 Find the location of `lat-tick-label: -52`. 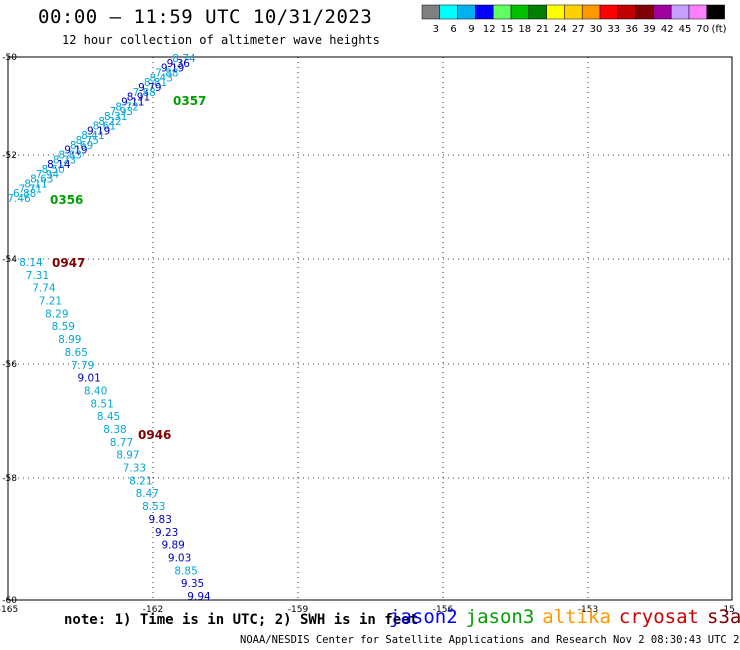

lat-tick-label: -52 is located at coordinates (9, 156).